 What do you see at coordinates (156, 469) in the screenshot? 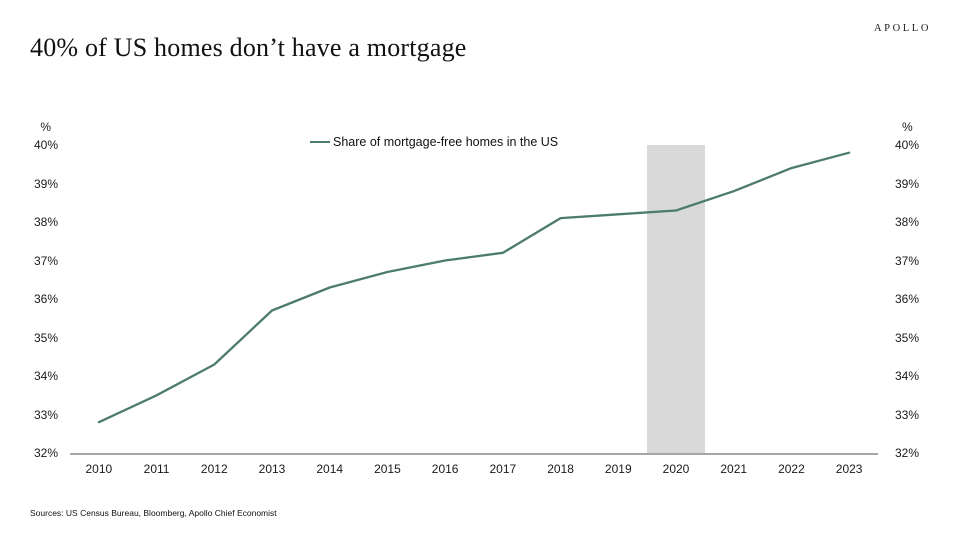
I see `x-tick-label: 2011` at bounding box center [156, 469].